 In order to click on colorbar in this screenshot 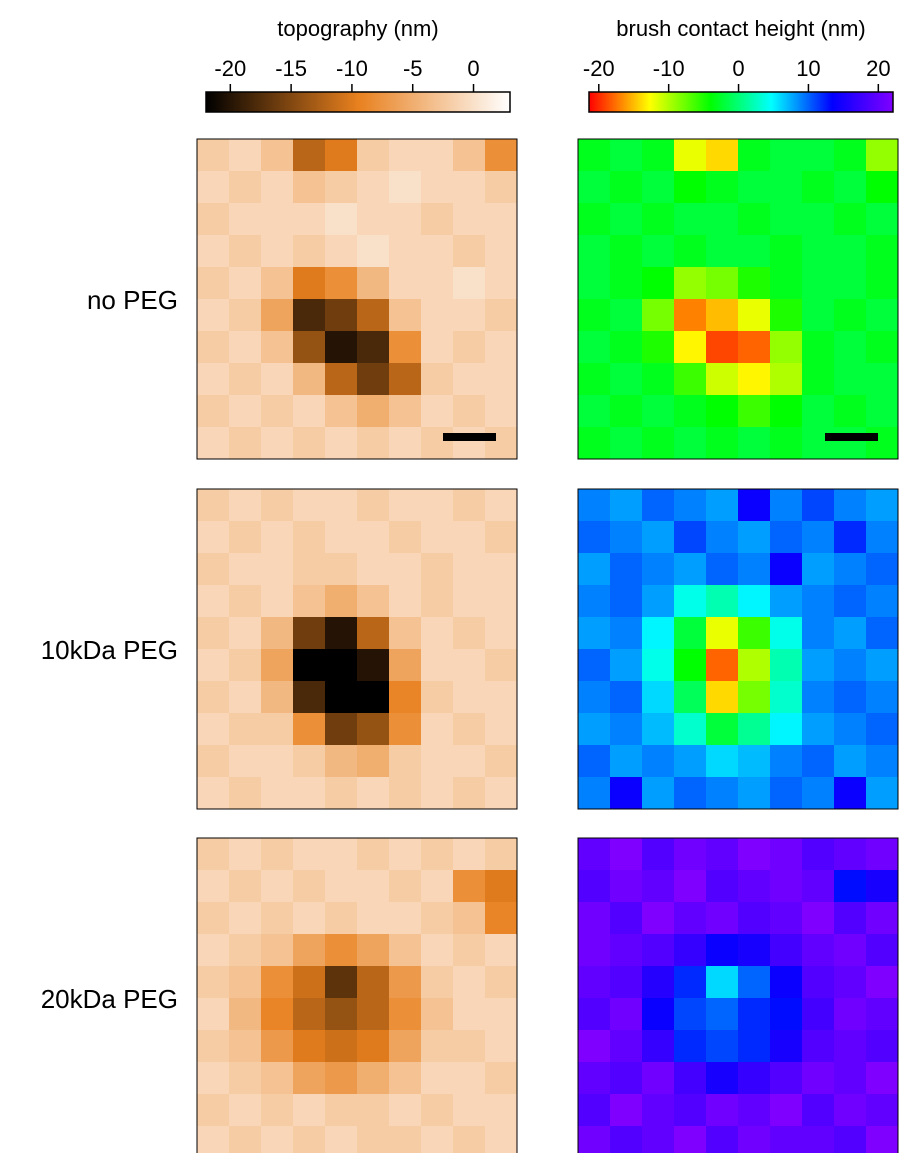, I will do `click(741, 102)`.